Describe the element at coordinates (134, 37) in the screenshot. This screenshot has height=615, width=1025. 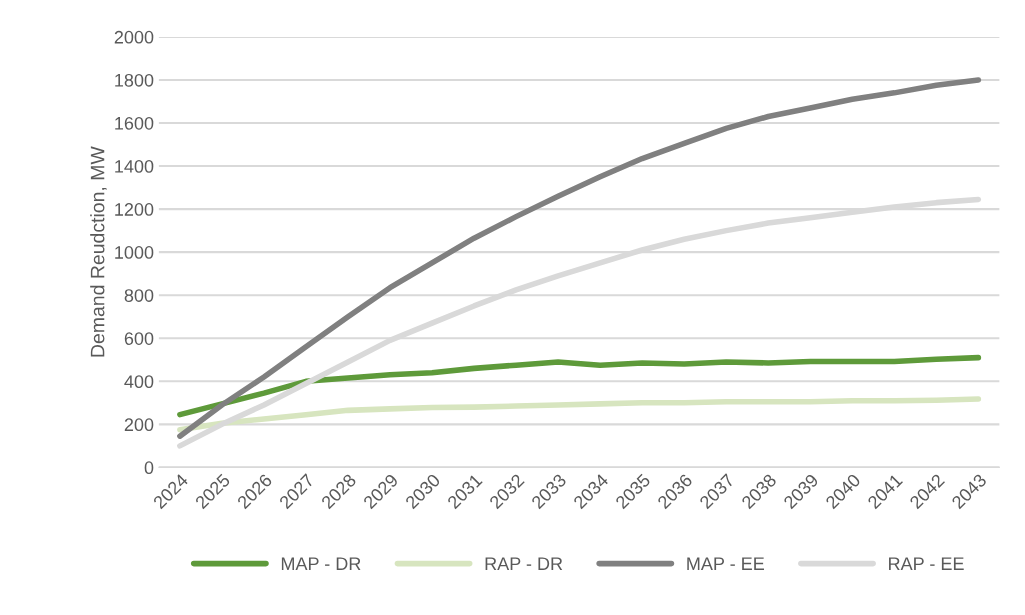
I see `y-tick-label: 2000` at that location.